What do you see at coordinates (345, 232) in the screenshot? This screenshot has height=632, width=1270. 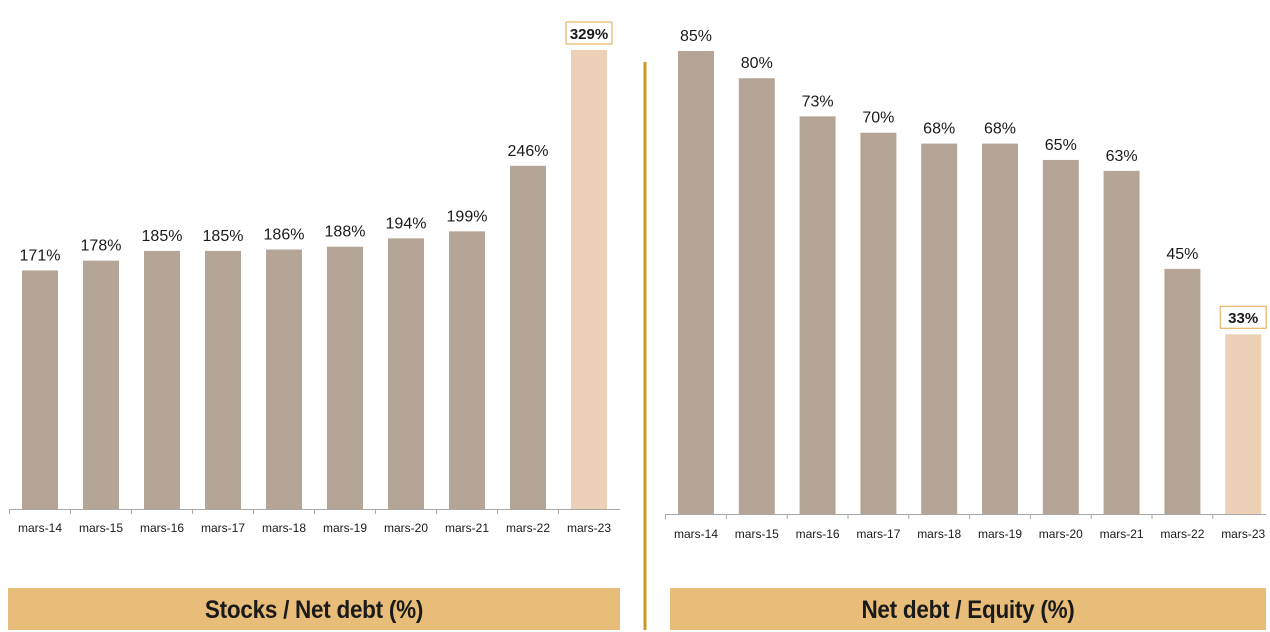 I see `data-label: 188%` at bounding box center [345, 232].